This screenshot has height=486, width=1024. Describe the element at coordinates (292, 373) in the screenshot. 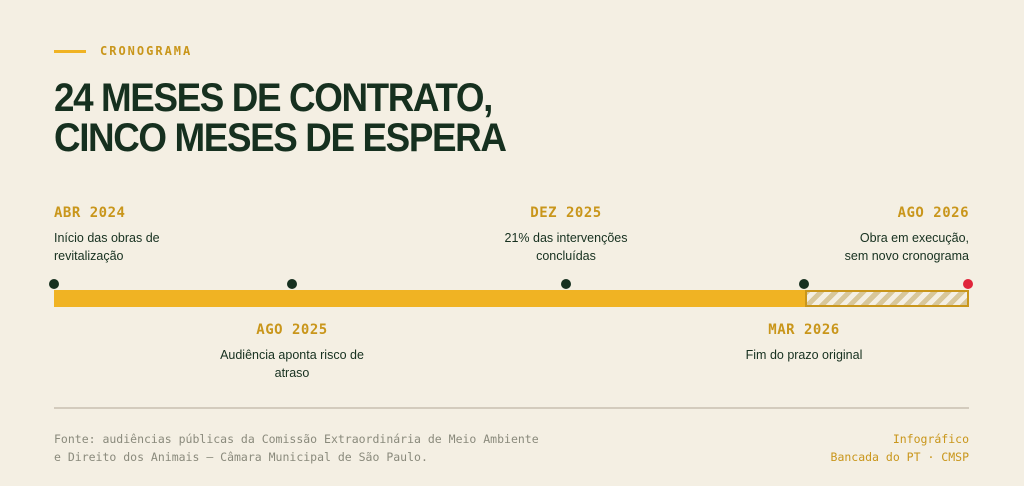

I see `event-desc-line: atraso` at that location.